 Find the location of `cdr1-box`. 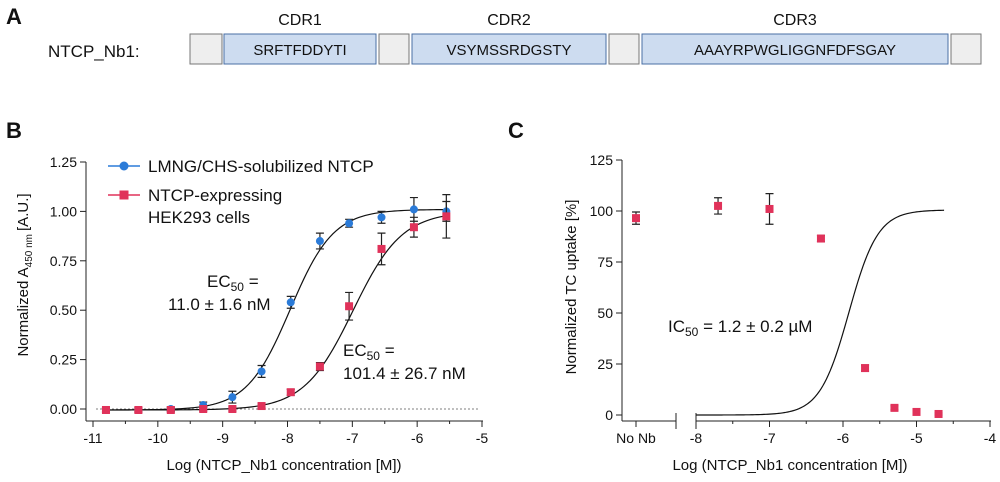

cdr1-box is located at coordinates (300, 49).